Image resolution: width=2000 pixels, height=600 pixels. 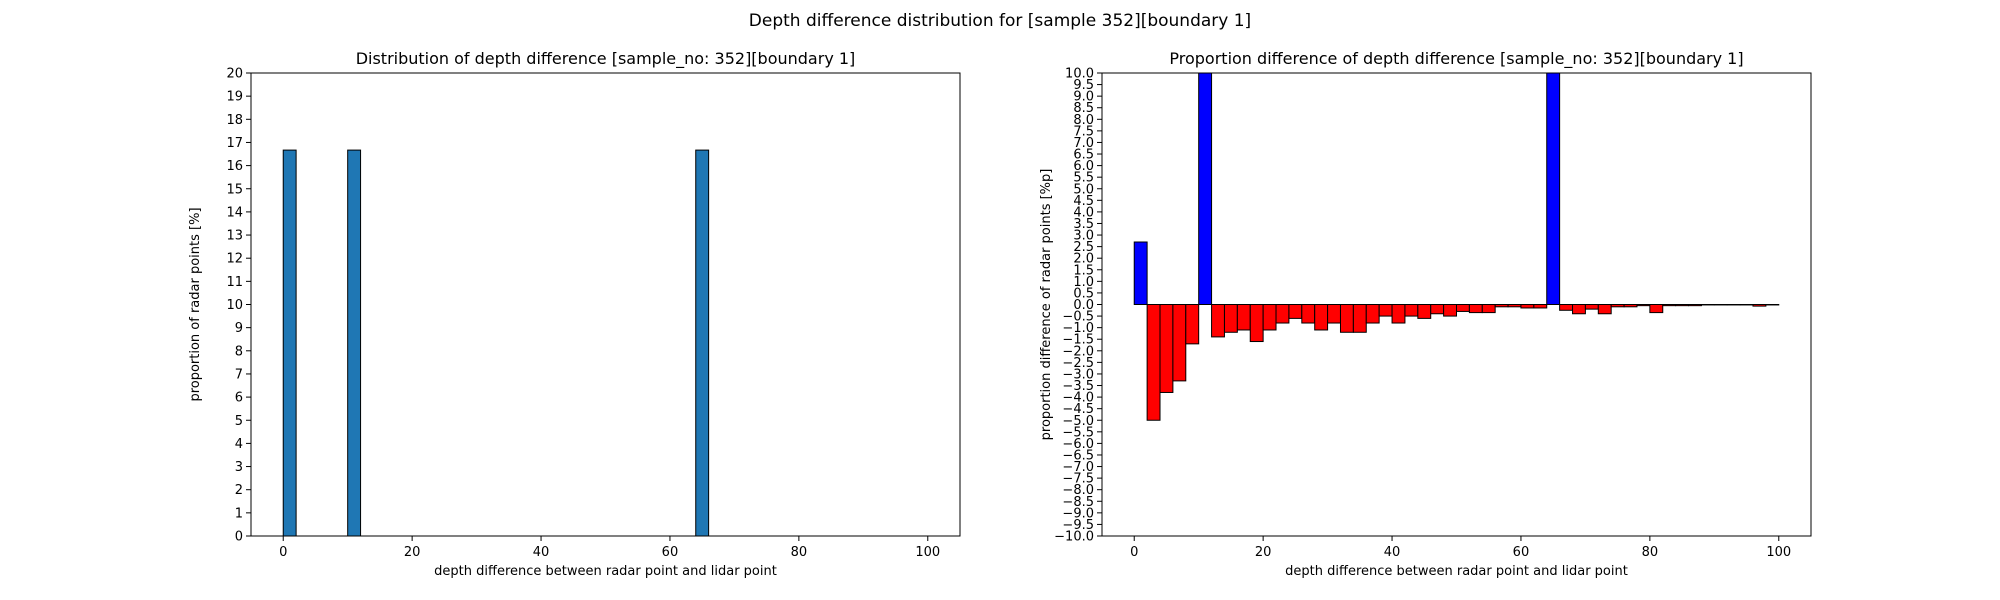 I want to click on y-tick-label-1: −9.5, so click(x=1078, y=525).